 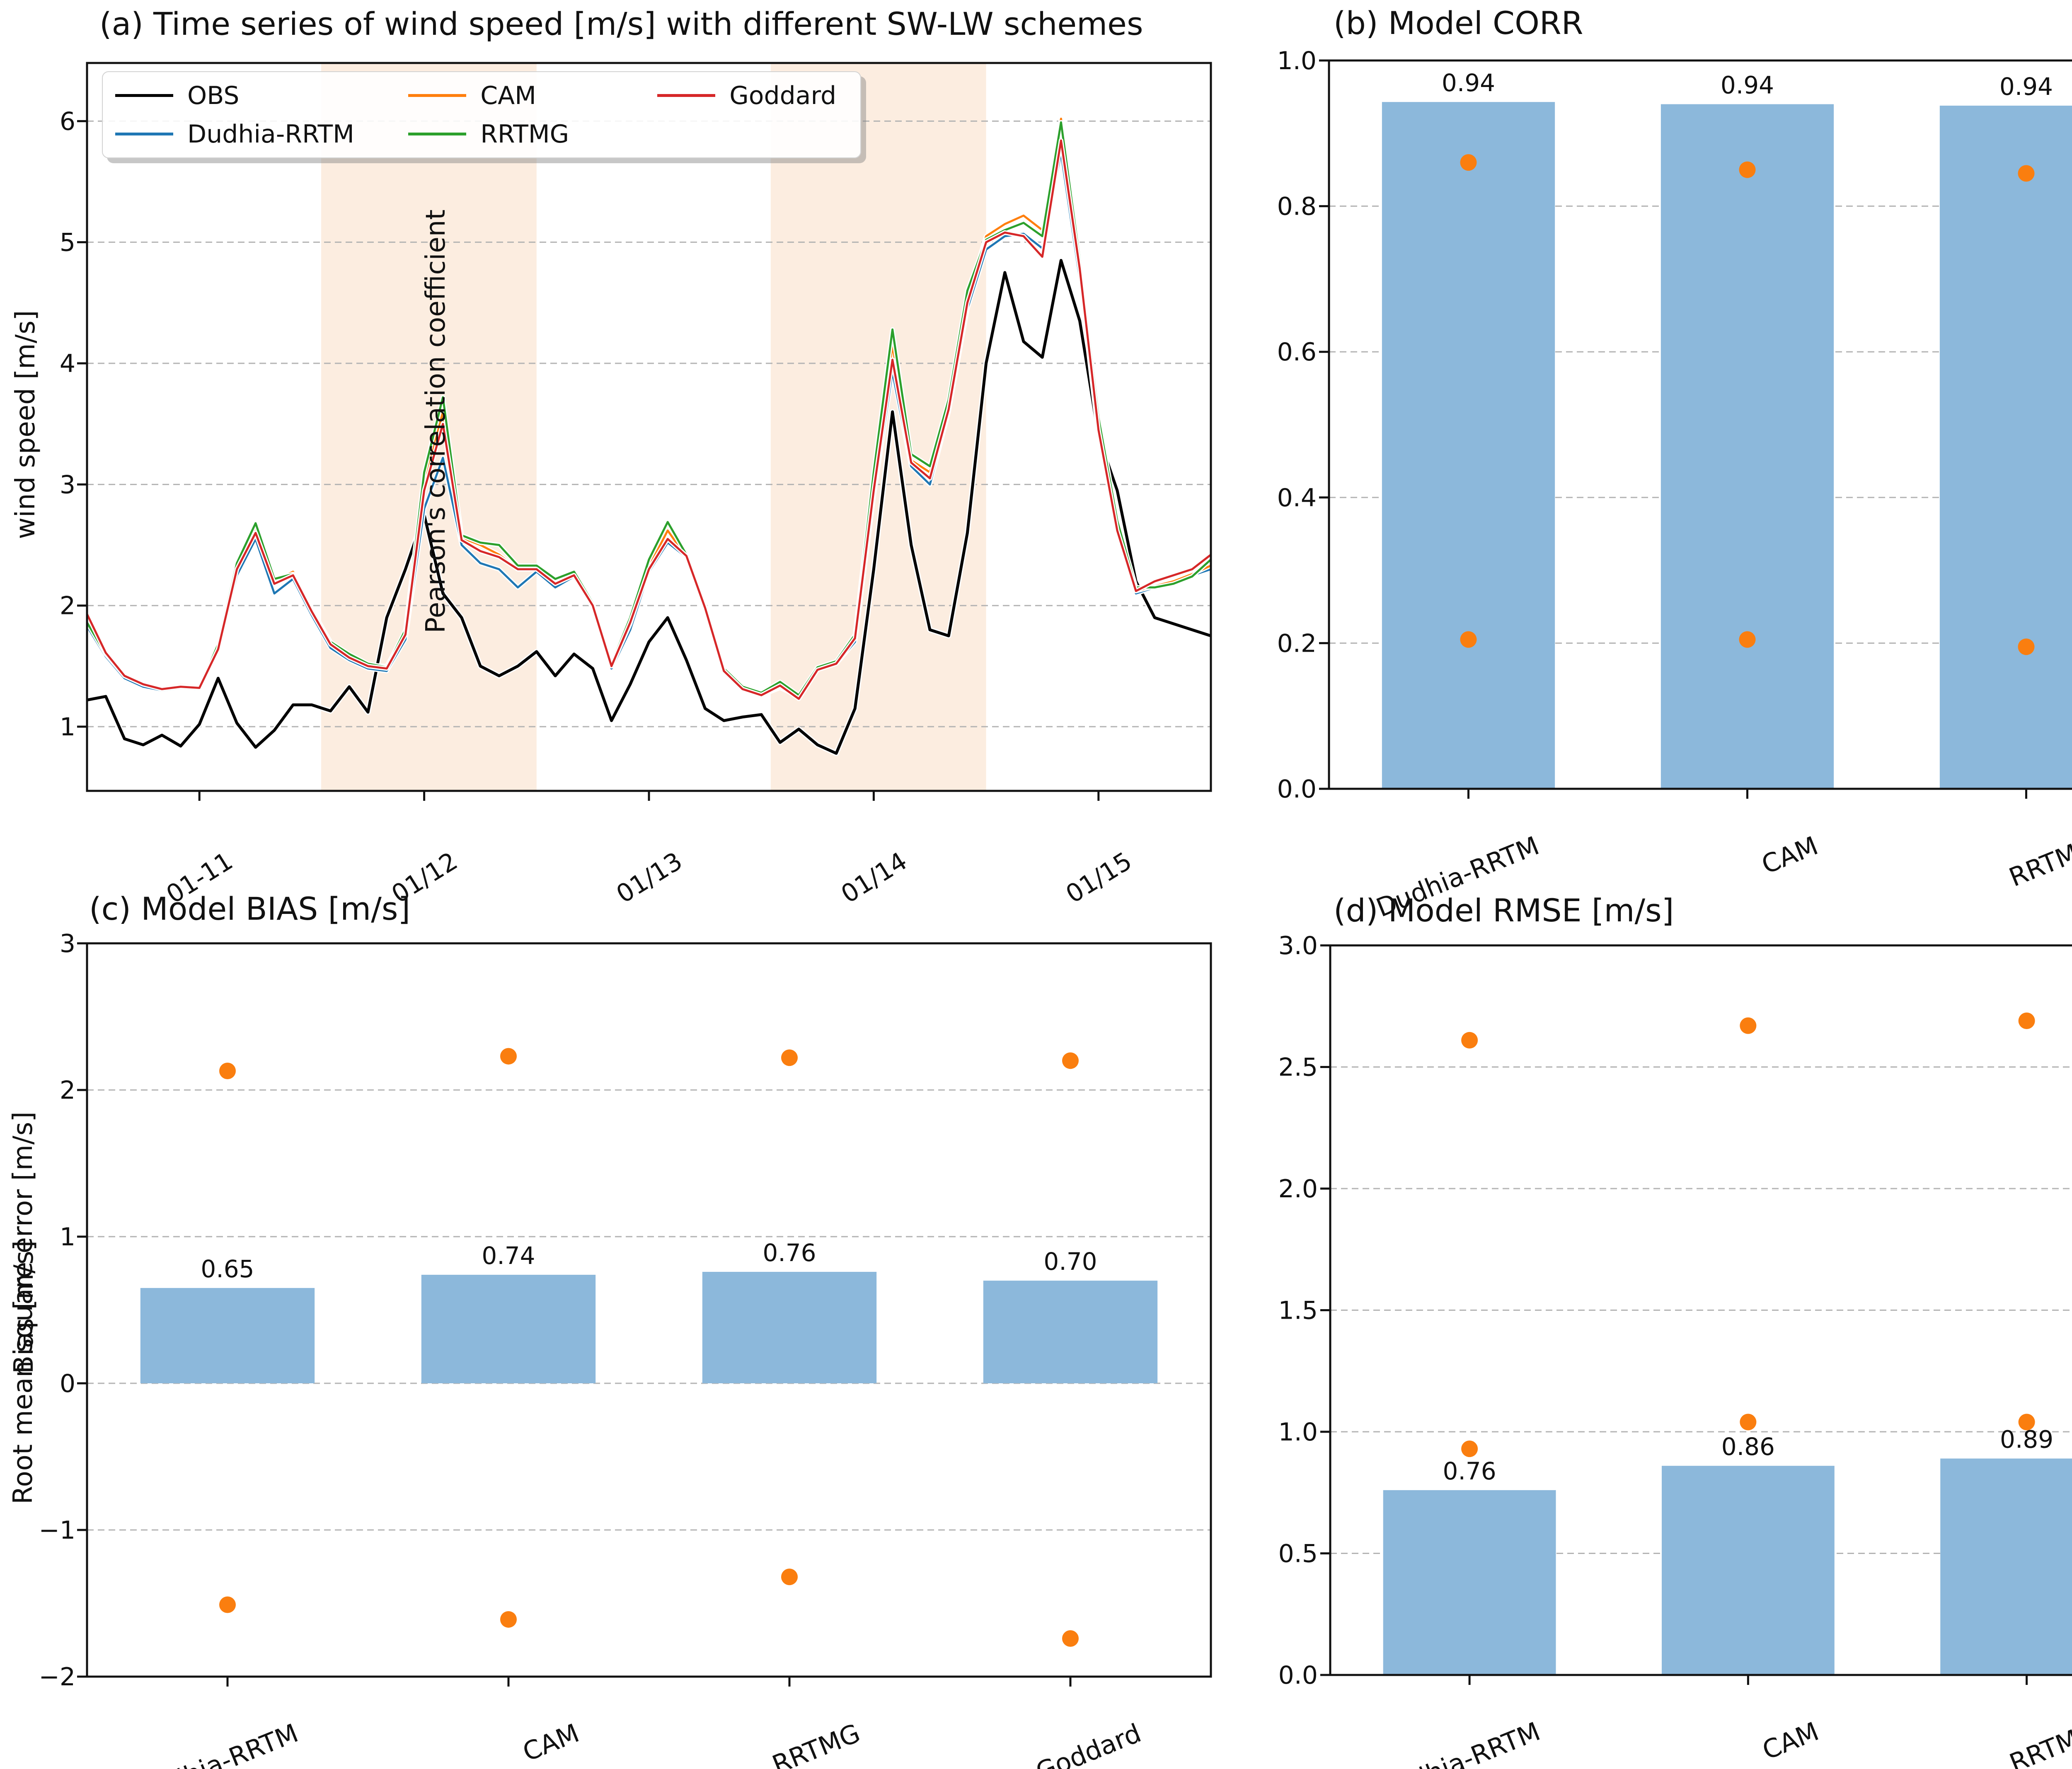 What do you see at coordinates (67, 122) in the screenshot?
I see `y-tick-label: 6` at bounding box center [67, 122].